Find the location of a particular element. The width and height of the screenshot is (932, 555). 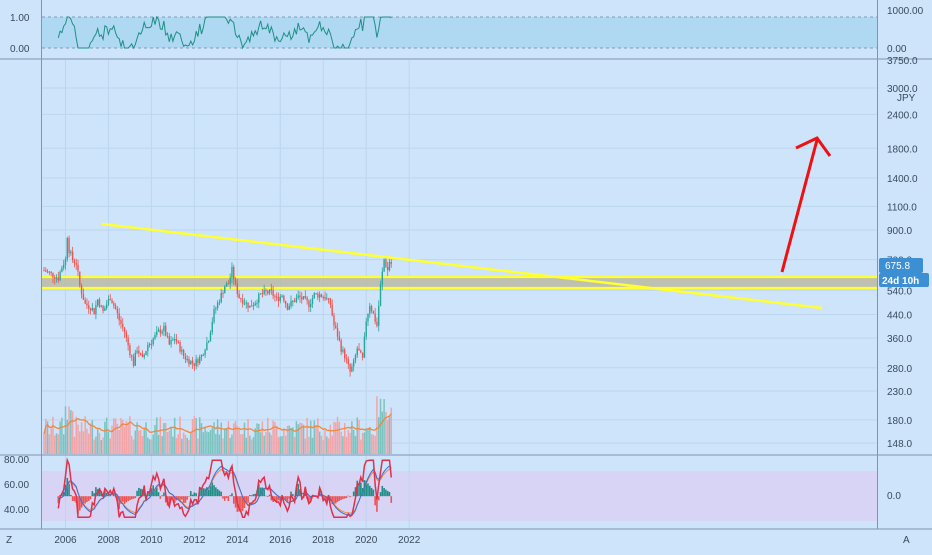

time-tick-label: 2022 is located at coordinates (409, 540).